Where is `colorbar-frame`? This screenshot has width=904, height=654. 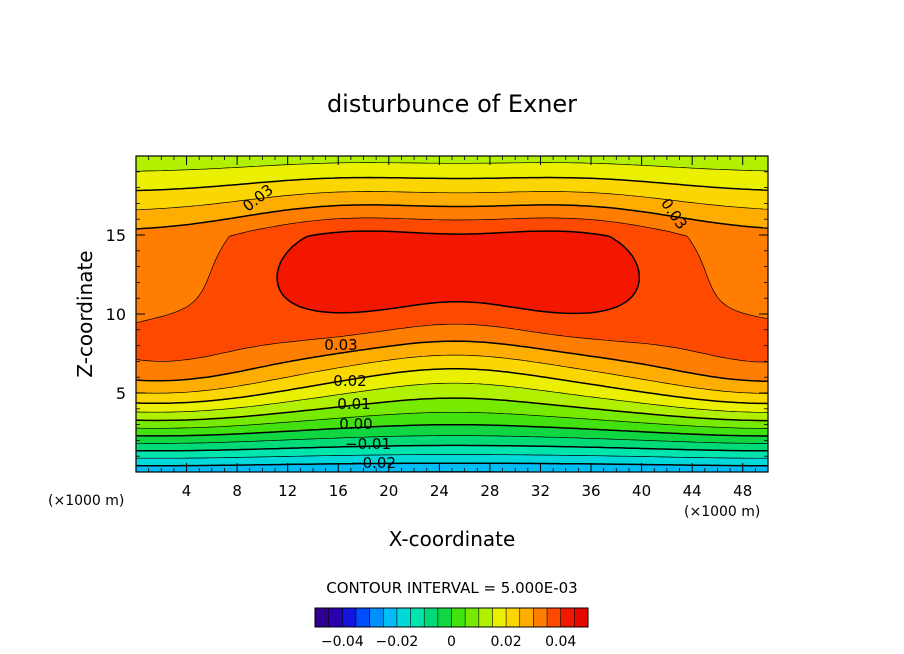 colorbar-frame is located at coordinates (451, 617).